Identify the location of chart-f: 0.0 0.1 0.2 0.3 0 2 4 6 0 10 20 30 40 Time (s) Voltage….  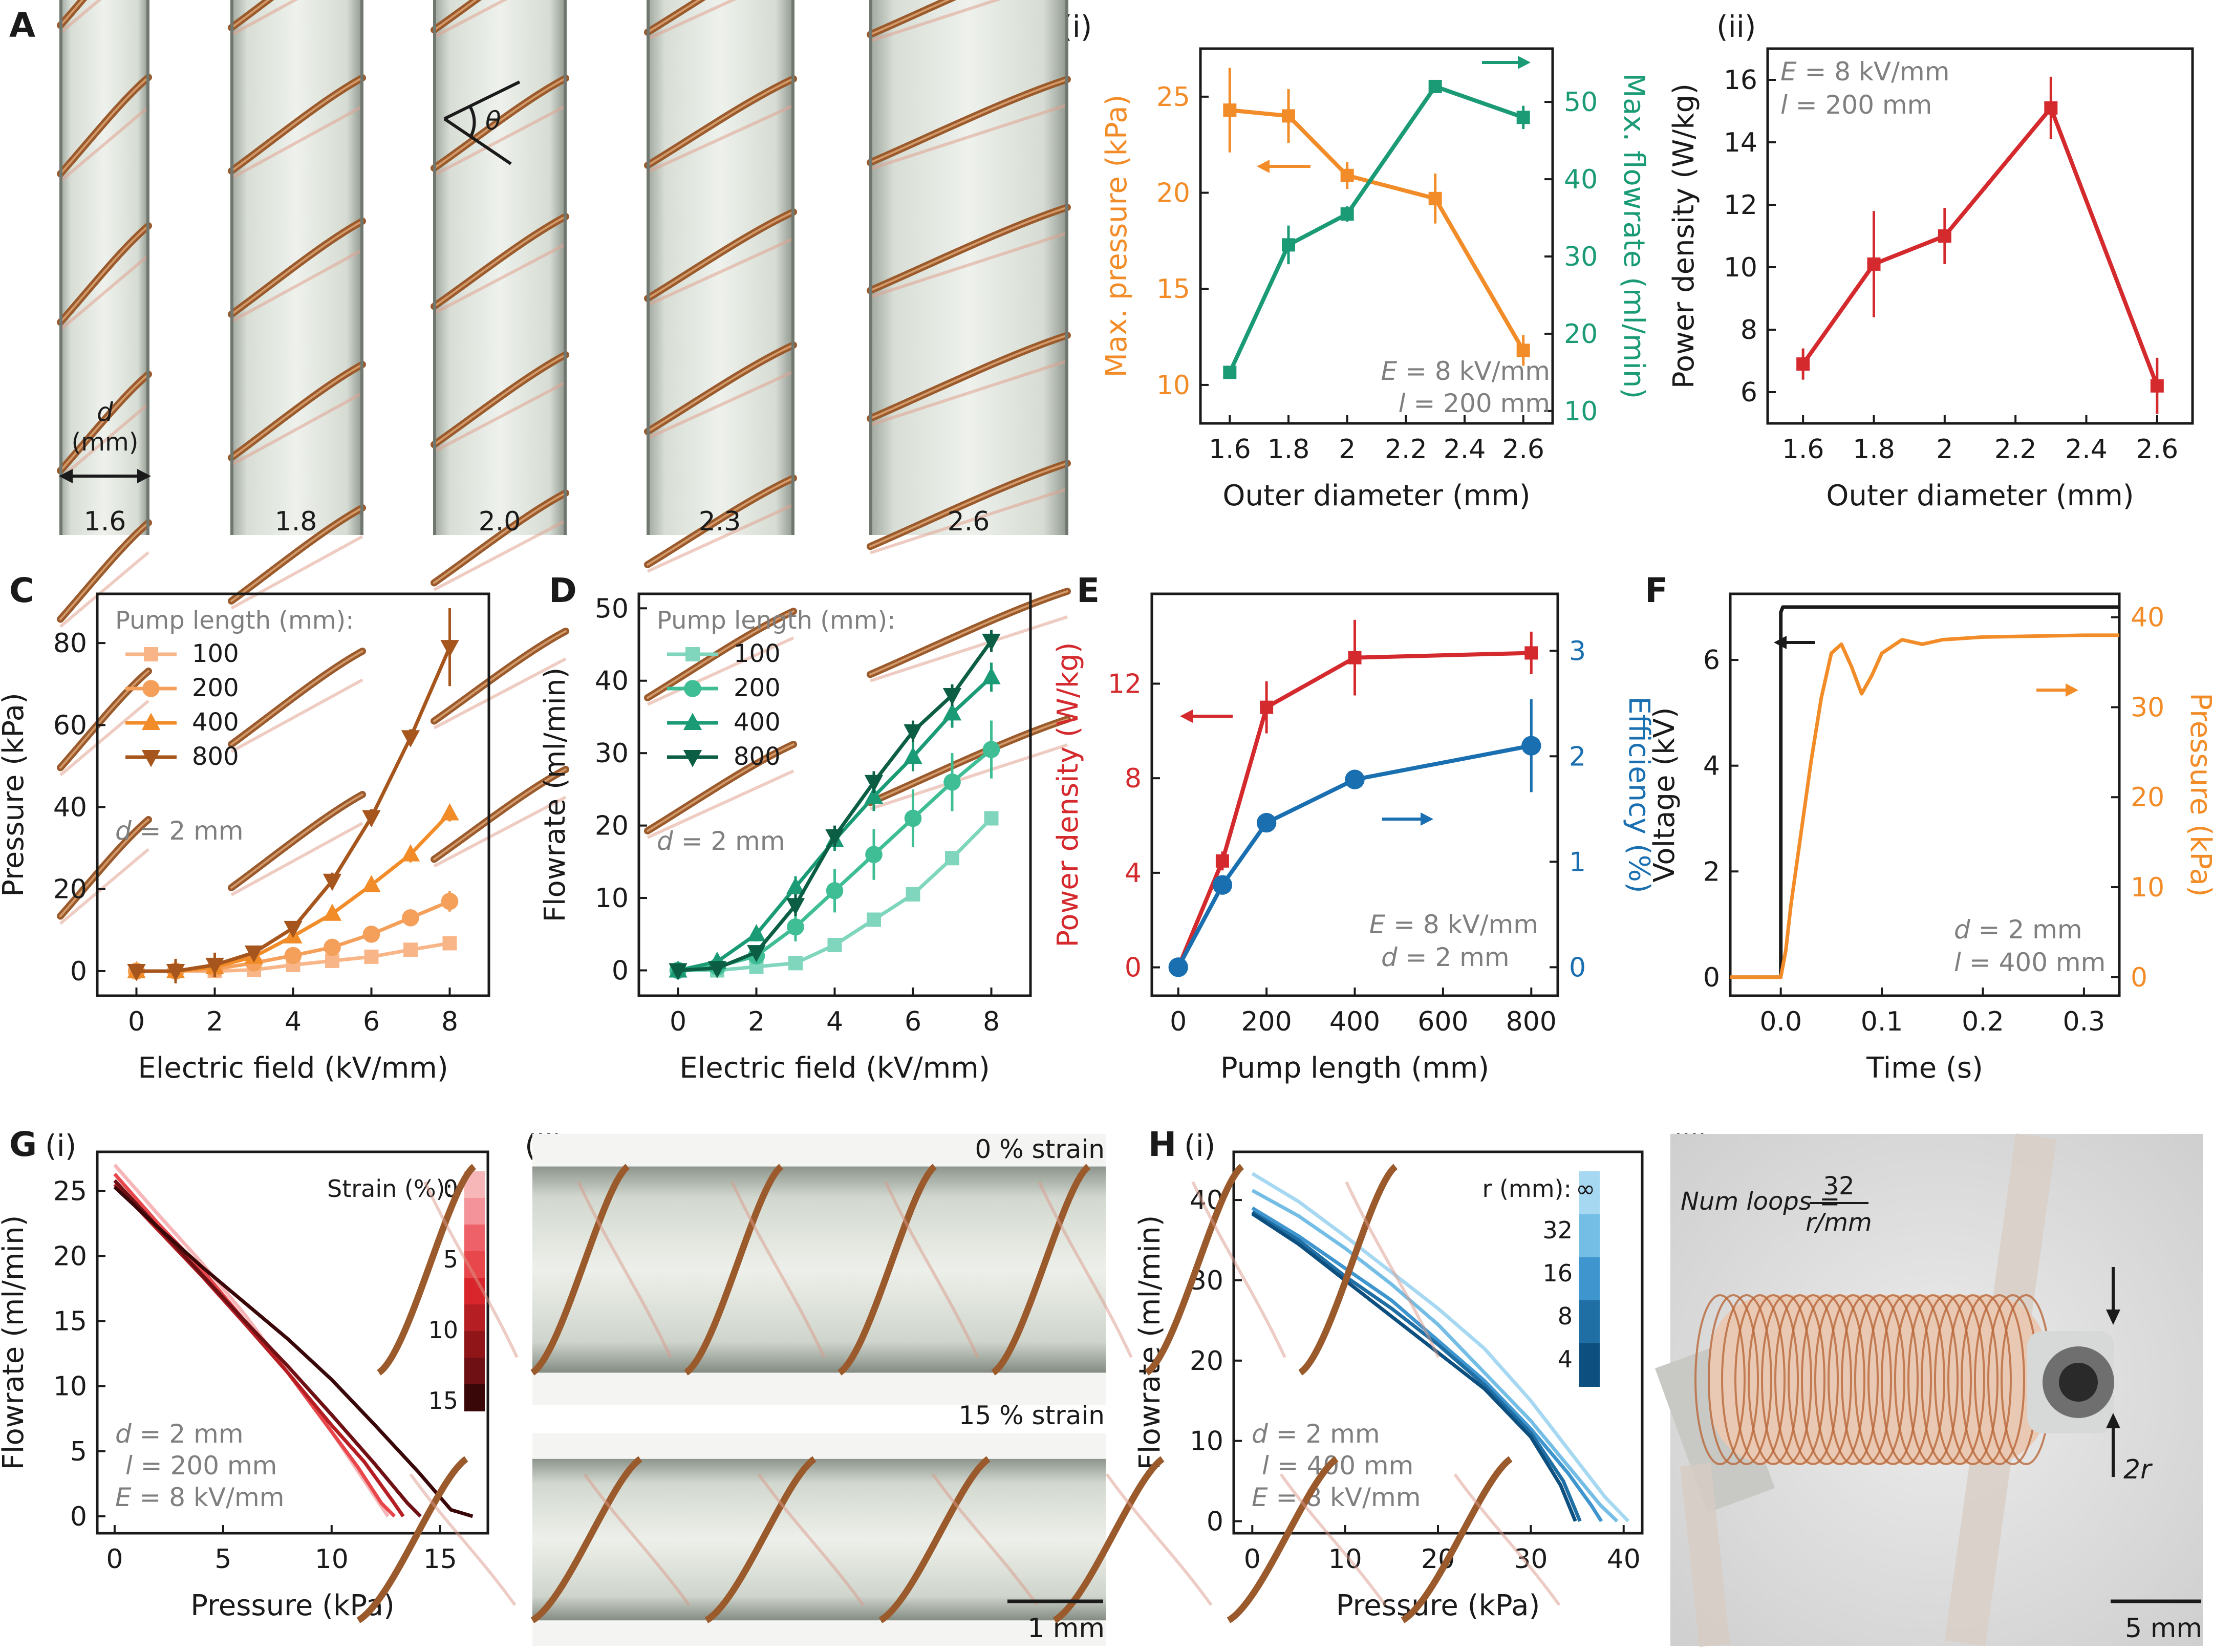
(1930, 838).